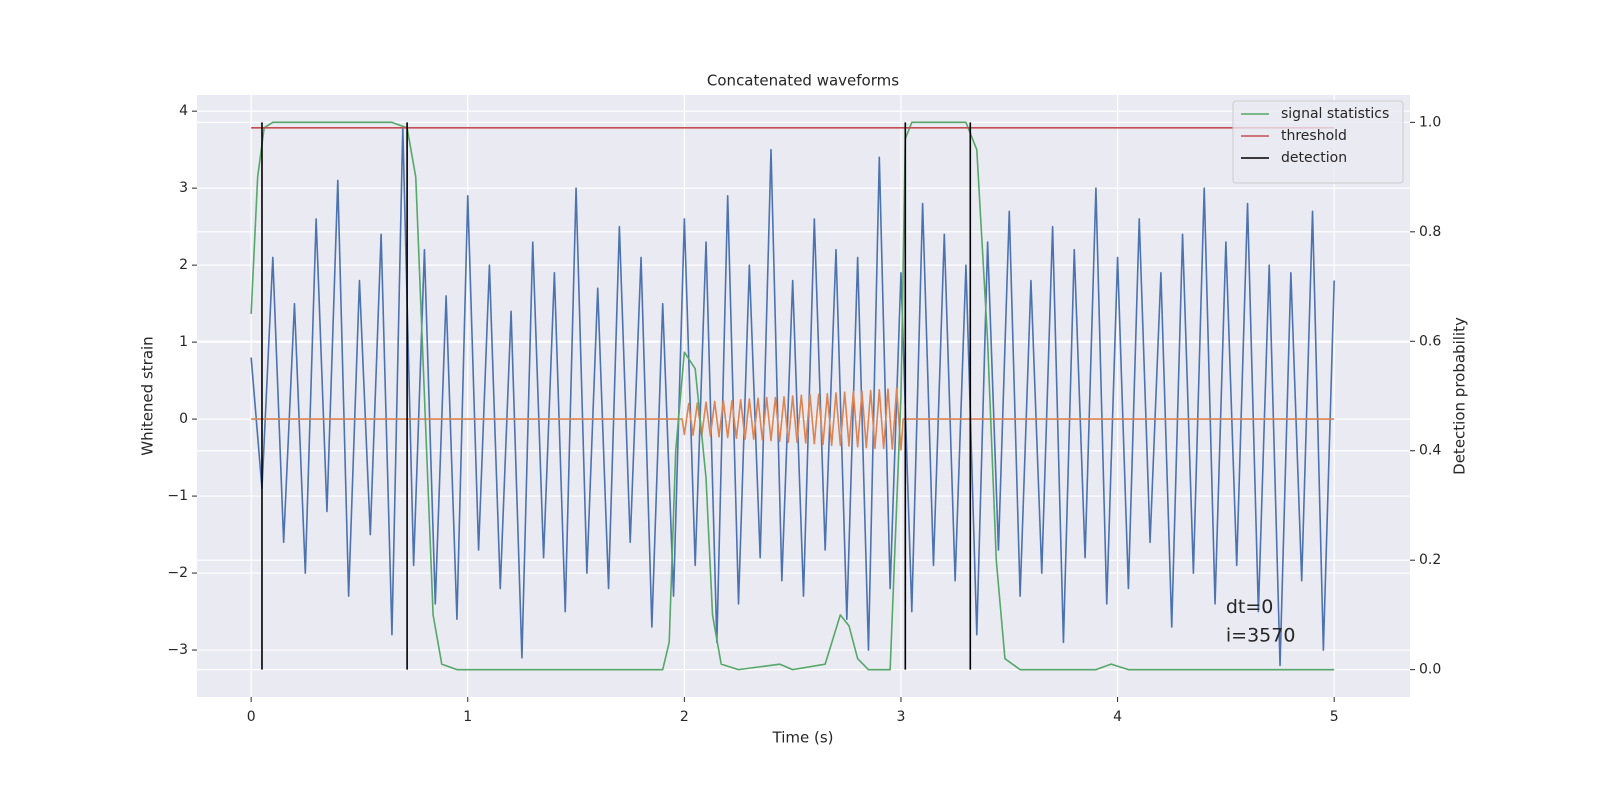 The image size is (1600, 800). What do you see at coordinates (1430, 451) in the screenshot?
I see `y2-tick-label: 0.4` at bounding box center [1430, 451].